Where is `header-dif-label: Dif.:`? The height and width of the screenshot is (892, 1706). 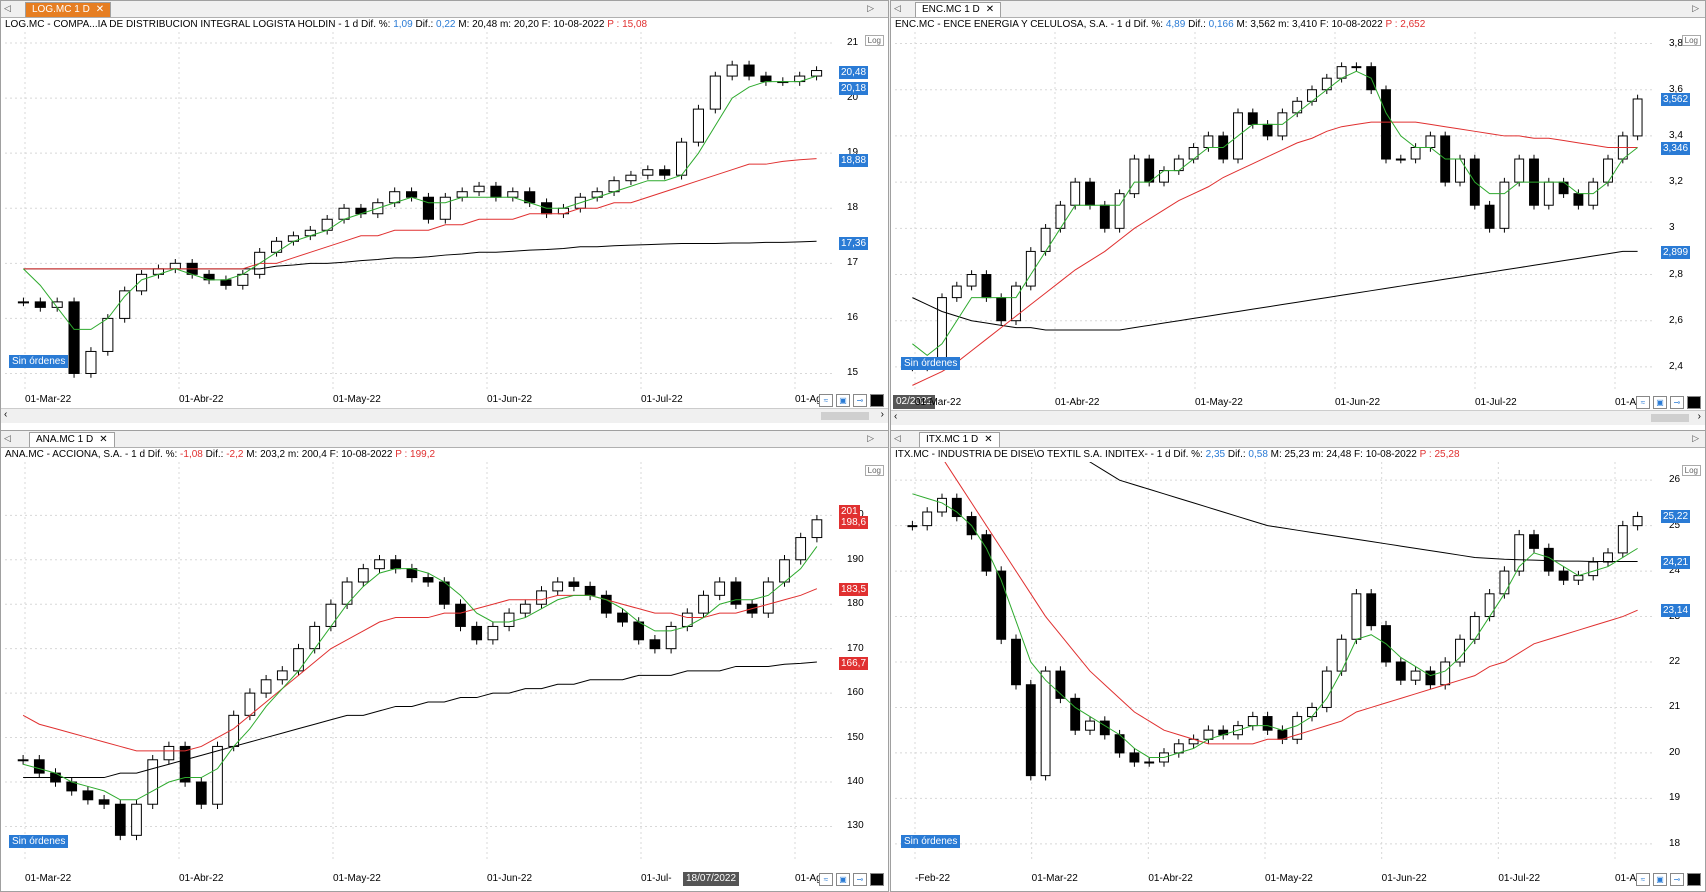 header-dif-label: Dif.: is located at coordinates (424, 24).